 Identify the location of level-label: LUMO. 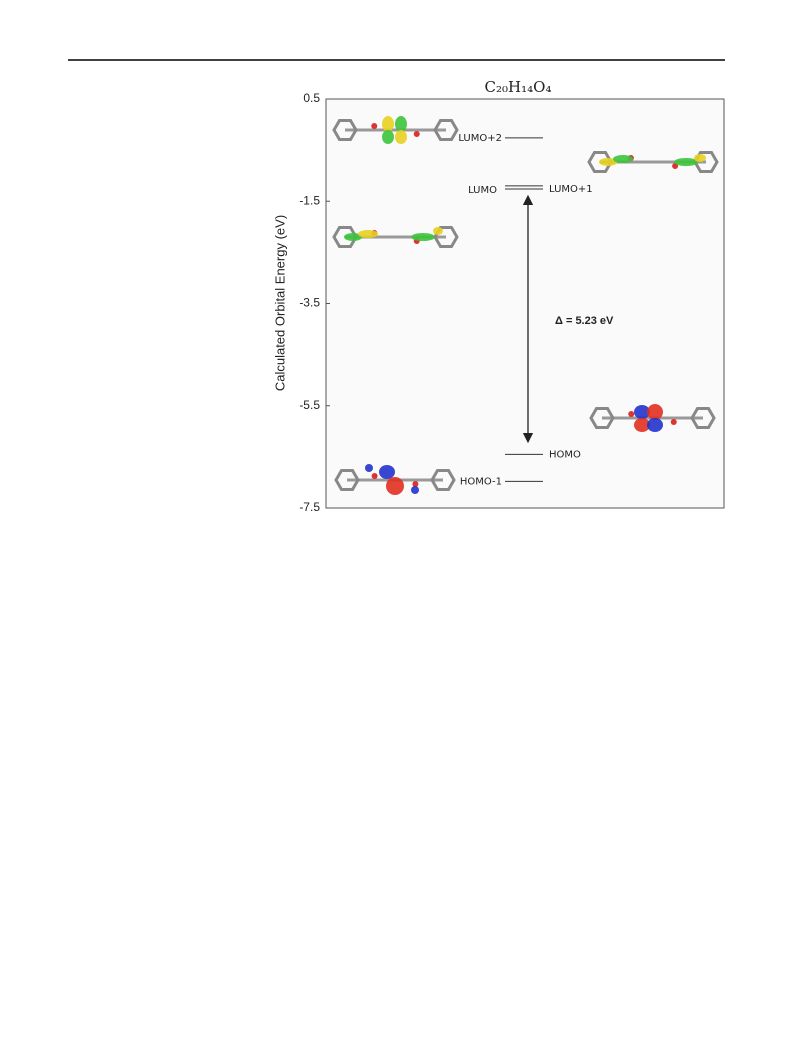
(482, 190).